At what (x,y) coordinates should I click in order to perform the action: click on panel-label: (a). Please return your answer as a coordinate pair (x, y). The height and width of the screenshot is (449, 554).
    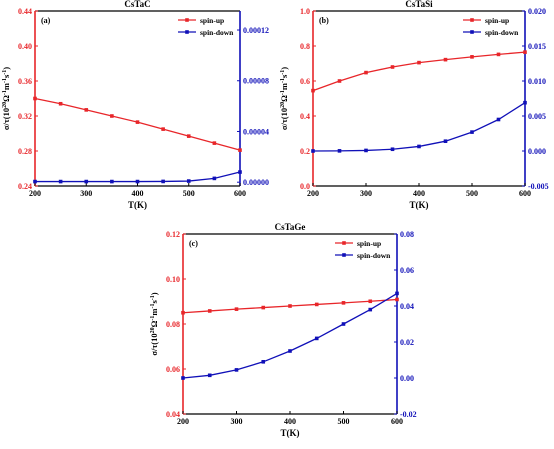
    Looking at the image, I should click on (46, 20).